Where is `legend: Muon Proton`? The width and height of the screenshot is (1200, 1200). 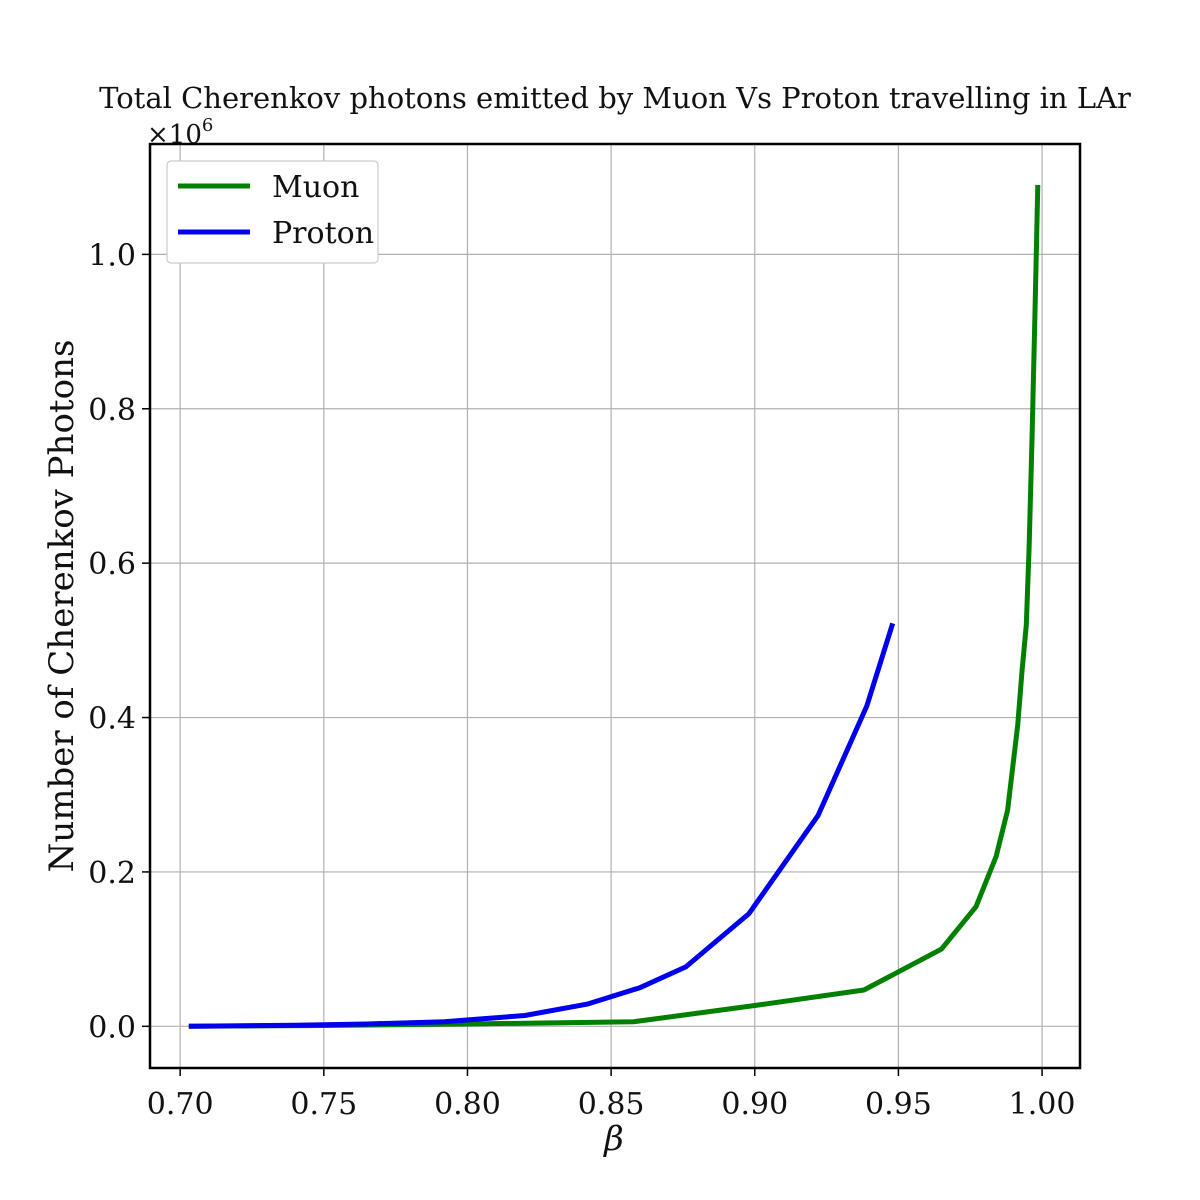 legend: Muon Proton is located at coordinates (272, 212).